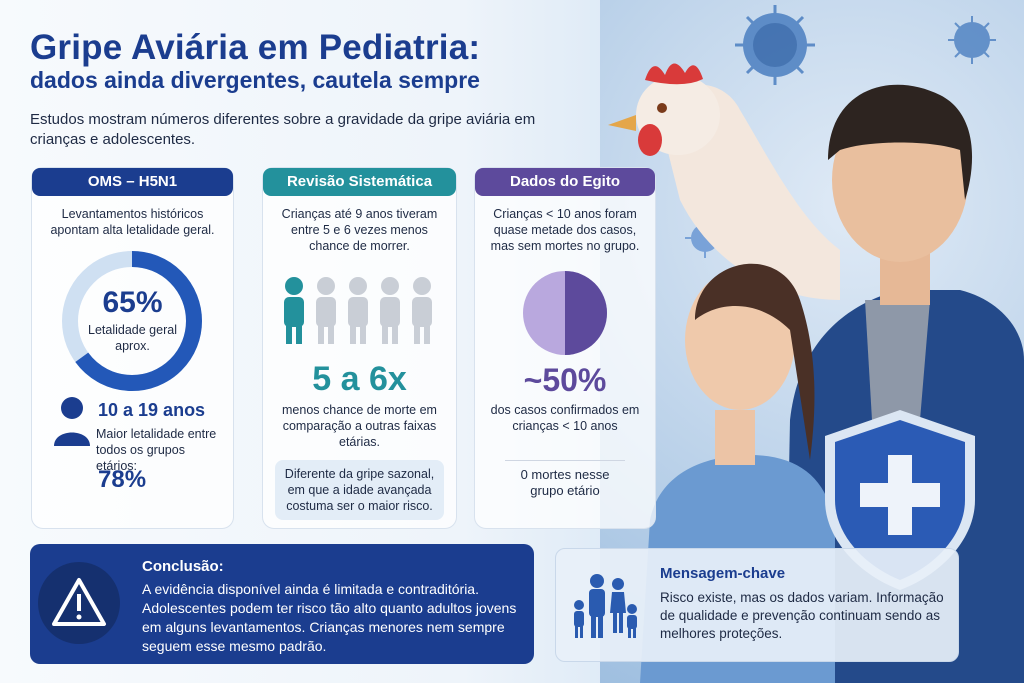  I want to click on age-range: 10 a 19 anos, so click(152, 410).